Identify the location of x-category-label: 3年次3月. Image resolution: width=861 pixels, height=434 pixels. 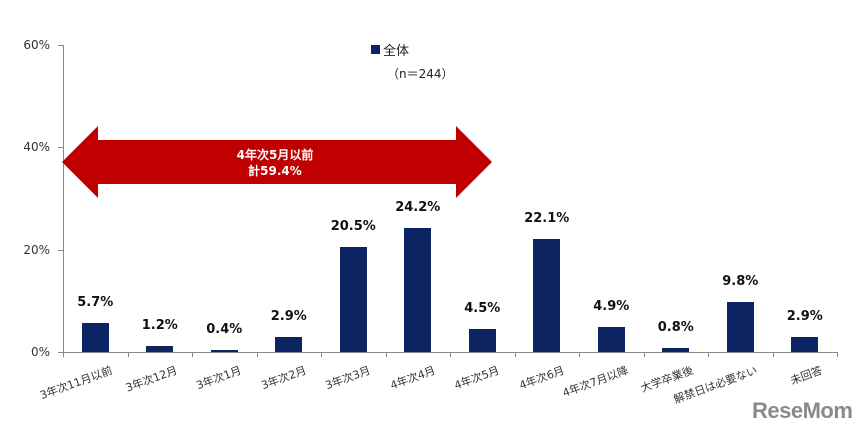
(348, 378).